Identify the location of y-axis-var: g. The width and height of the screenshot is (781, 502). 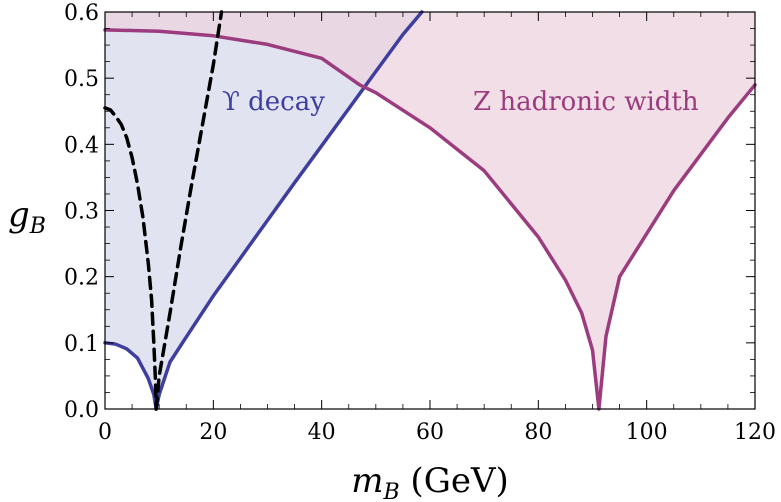
(19, 215).